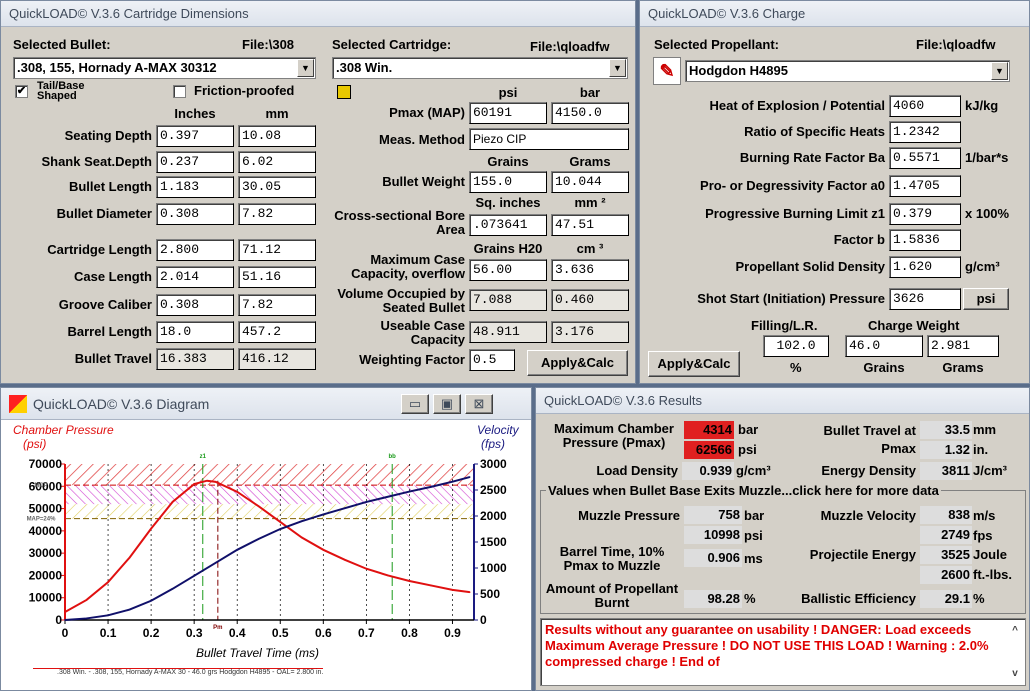 The width and height of the screenshot is (1030, 691). Describe the element at coordinates (409, 633) in the screenshot. I see `x-tick-label: 0.8` at that location.